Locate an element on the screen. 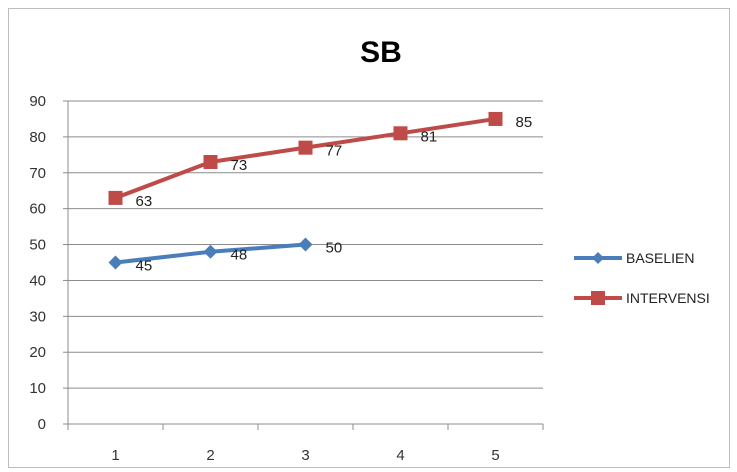 The height and width of the screenshot is (472, 737). y-tick-label: 70 is located at coordinates (37, 173).